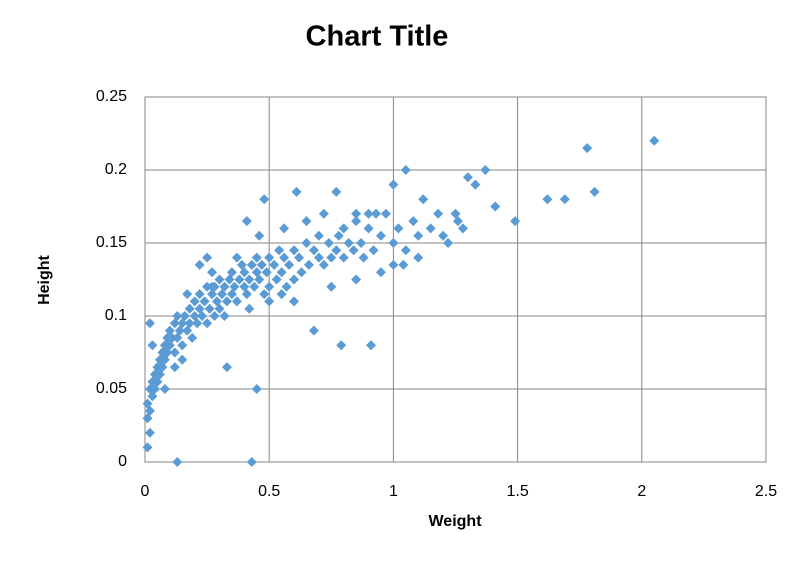 This screenshot has height=564, width=807. I want to click on x-tick-label: 1, so click(393, 491).